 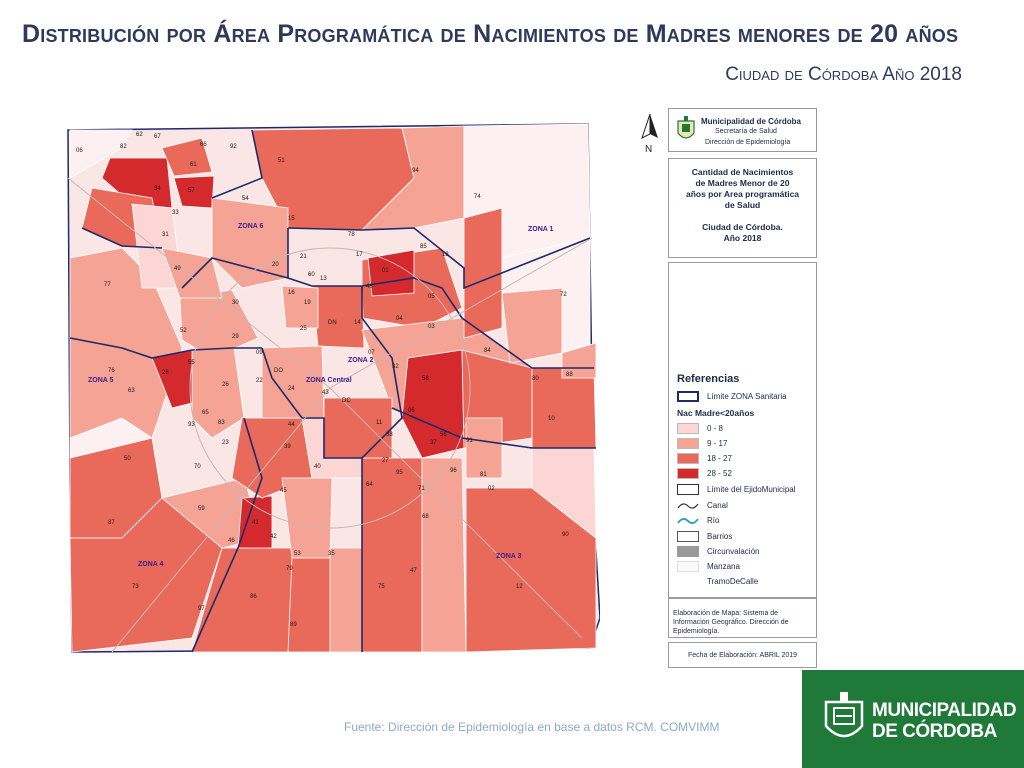 I want to click on zone-label: ZONA 6, so click(x=251, y=226).